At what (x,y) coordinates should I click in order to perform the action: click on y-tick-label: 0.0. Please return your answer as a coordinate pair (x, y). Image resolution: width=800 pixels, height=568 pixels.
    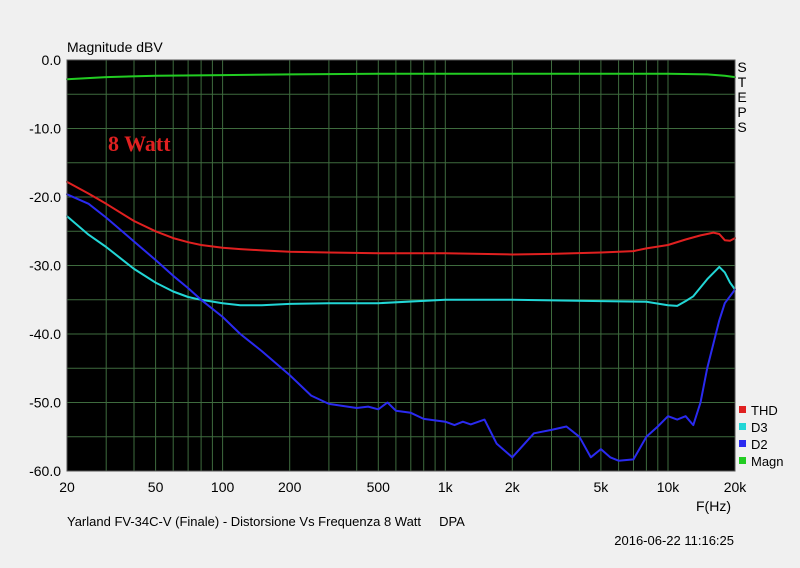
    Looking at the image, I should click on (52, 60).